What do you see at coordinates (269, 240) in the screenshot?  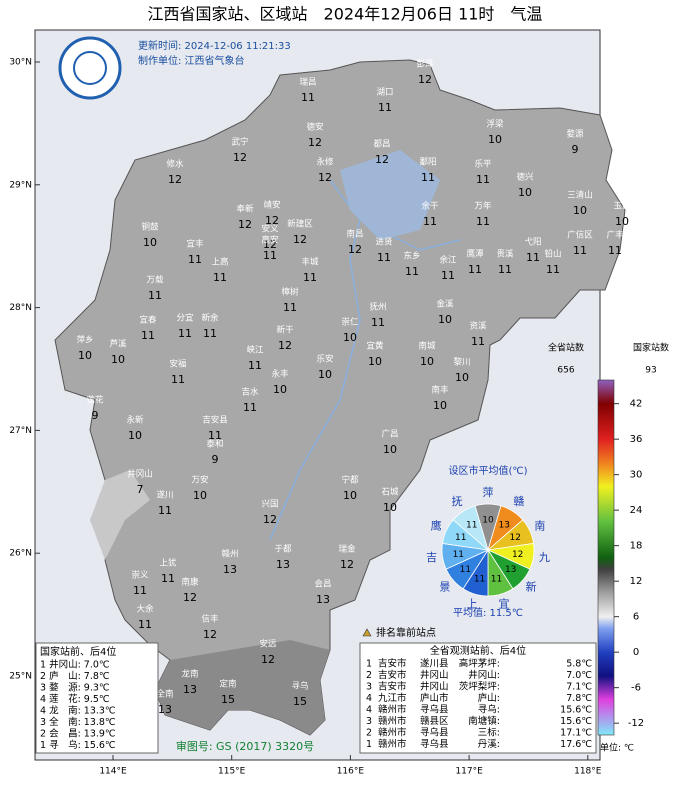 I see `station-name: 高安` at bounding box center [269, 240].